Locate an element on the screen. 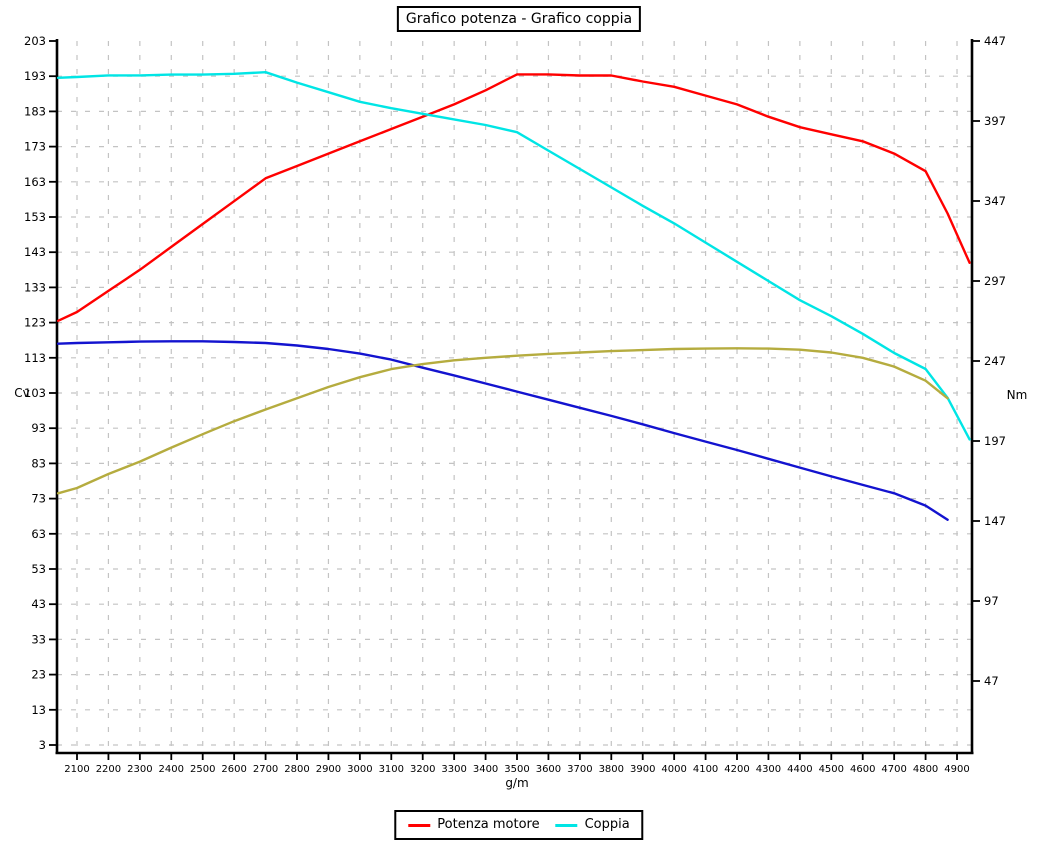 Image resolution: width=1038 pixels, height=844 pixels. left-tick-label: 43 is located at coordinates (38, 604).